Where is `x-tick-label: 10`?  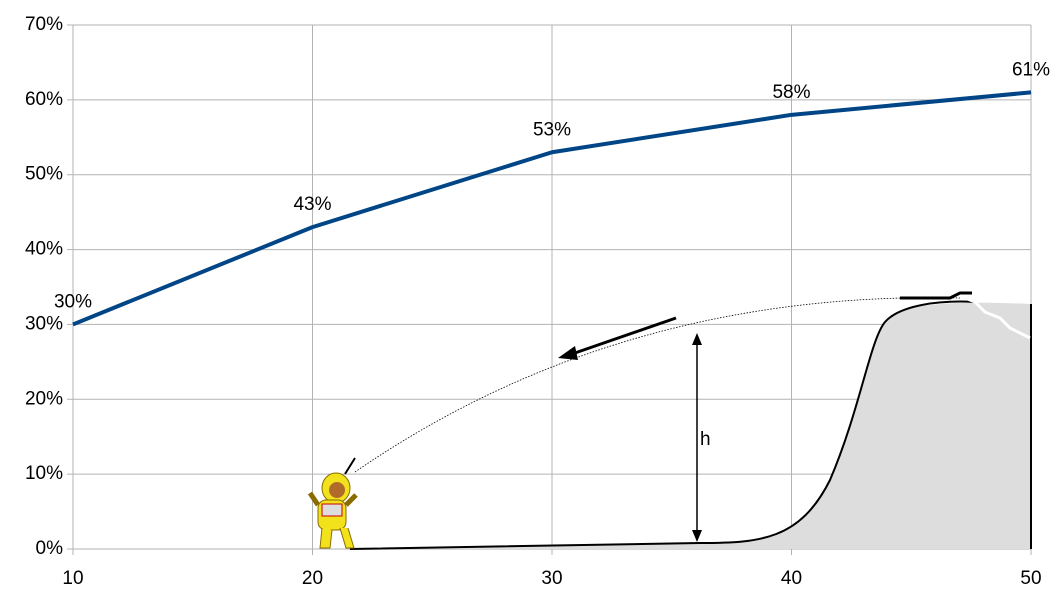 x-tick-label: 10 is located at coordinates (72, 578).